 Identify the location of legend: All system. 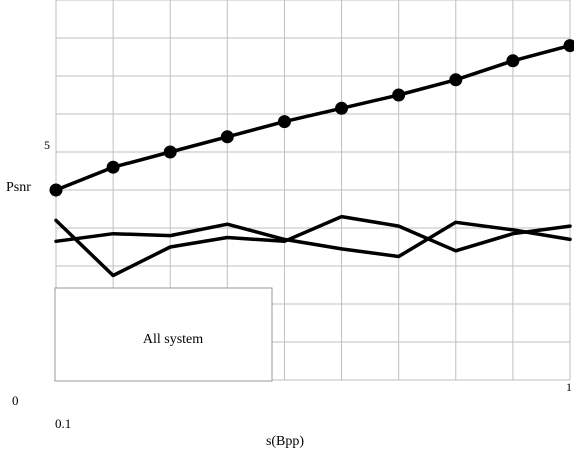
(163, 334).